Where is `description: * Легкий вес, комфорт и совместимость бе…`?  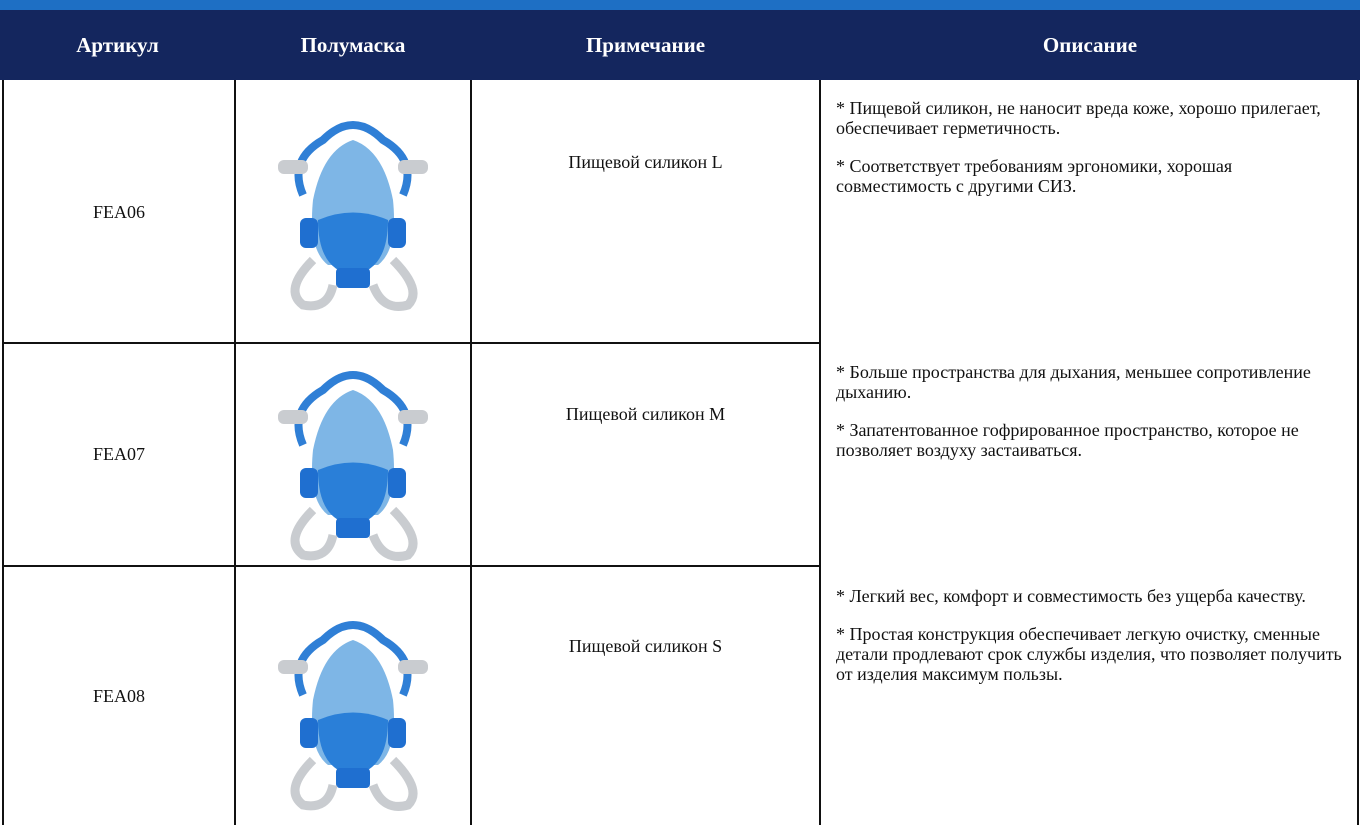 description: * Легкий вес, комфорт и совместимость бе… is located at coordinates (1093, 644).